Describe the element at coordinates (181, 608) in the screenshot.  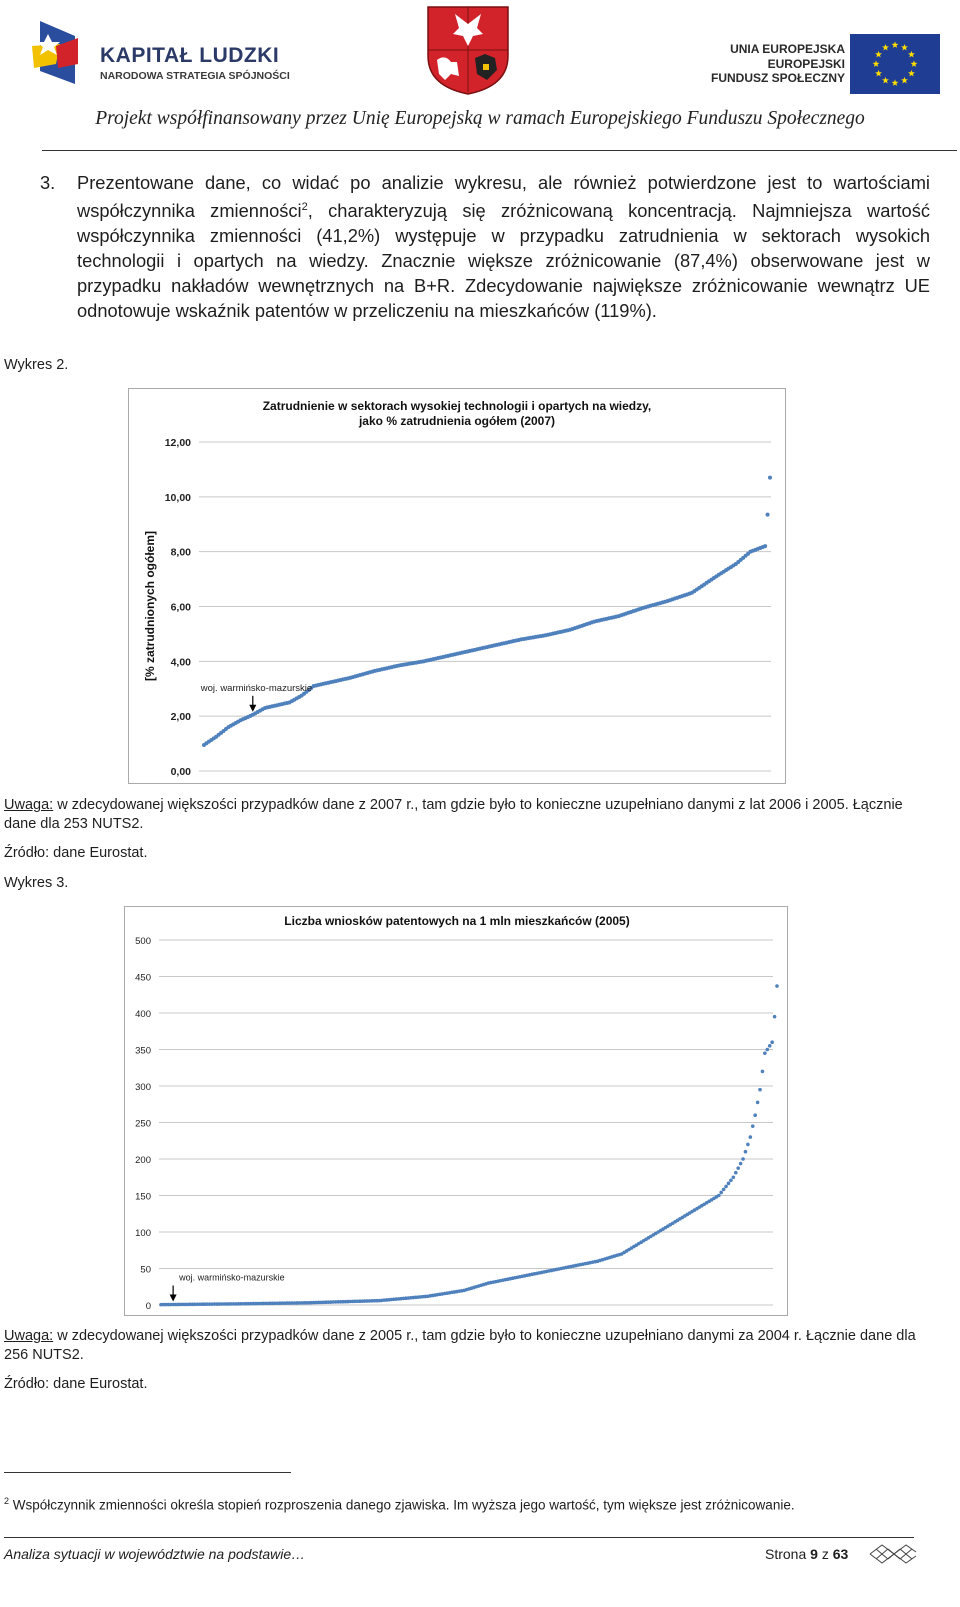
I see `y-tick-label: 6,00` at that location.